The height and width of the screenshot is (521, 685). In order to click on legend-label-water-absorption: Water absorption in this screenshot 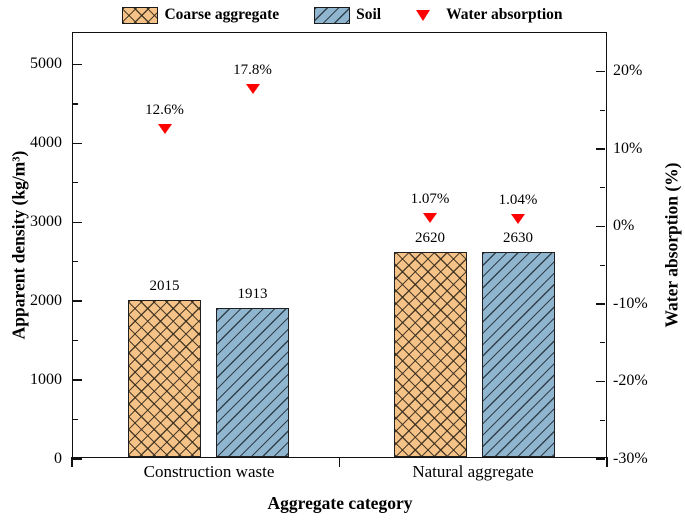, I will do `click(504, 14)`.